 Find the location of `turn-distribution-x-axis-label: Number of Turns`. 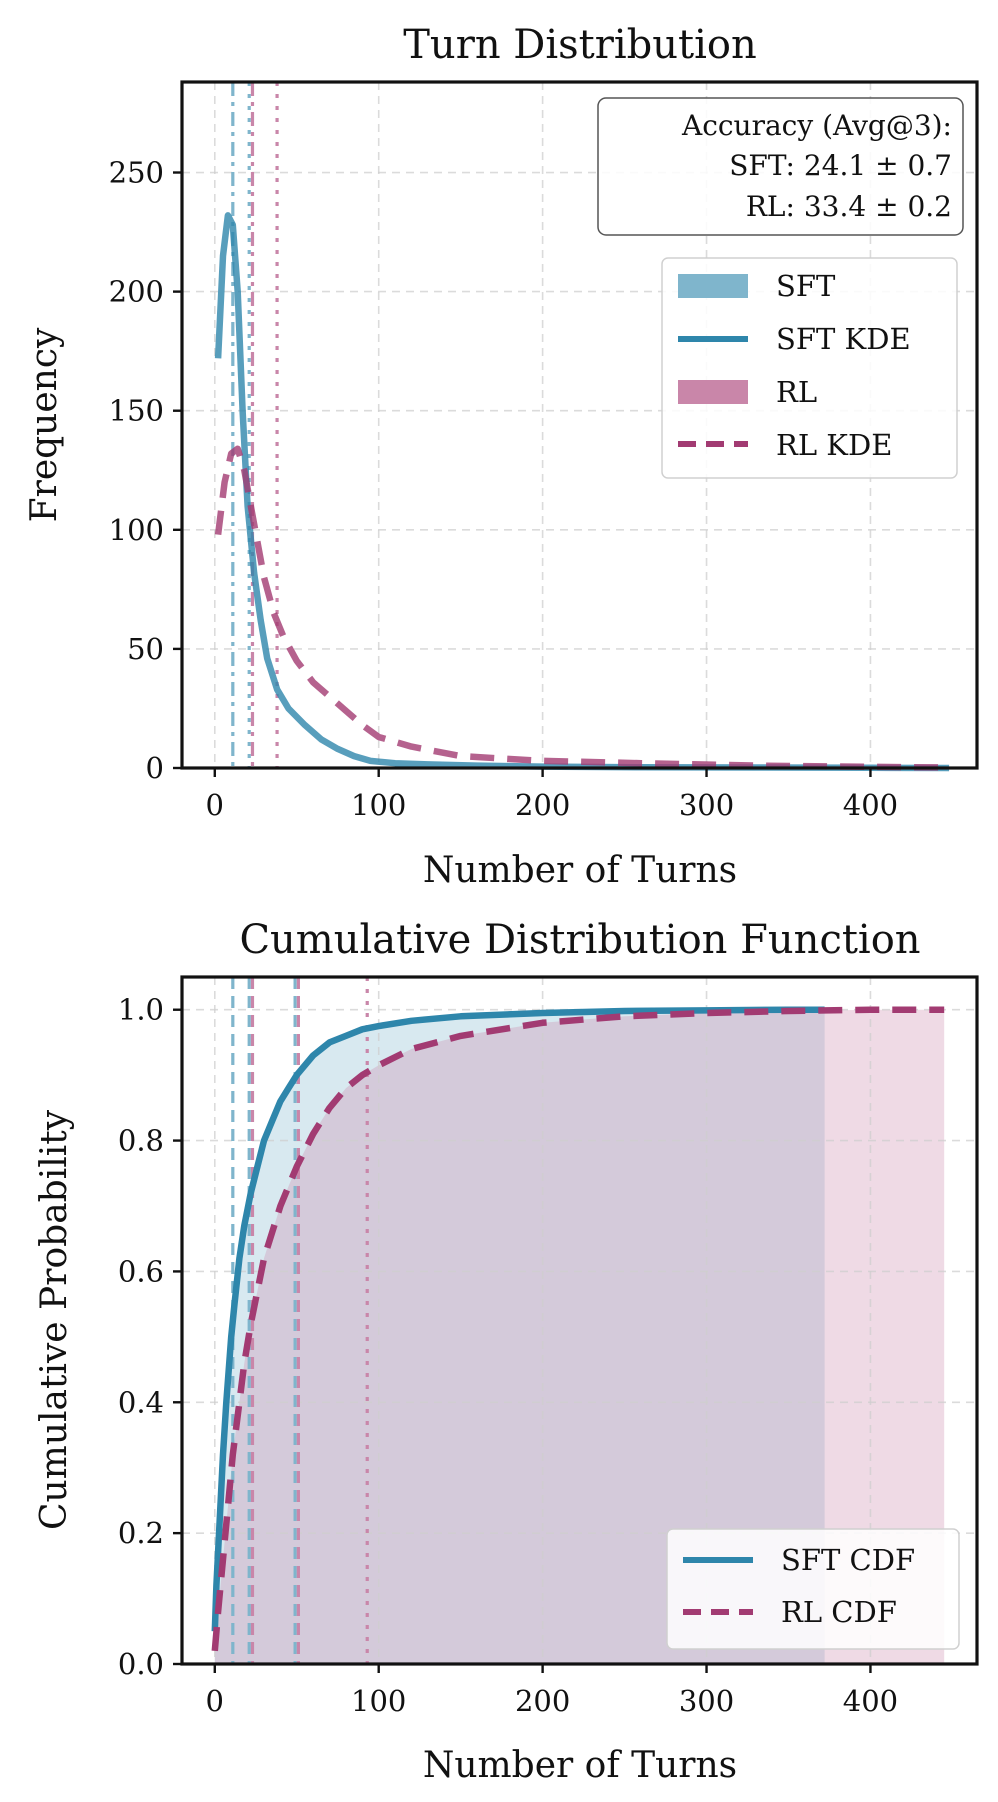

turn-distribution-x-axis-label: Number of Turns is located at coordinates (580, 870).